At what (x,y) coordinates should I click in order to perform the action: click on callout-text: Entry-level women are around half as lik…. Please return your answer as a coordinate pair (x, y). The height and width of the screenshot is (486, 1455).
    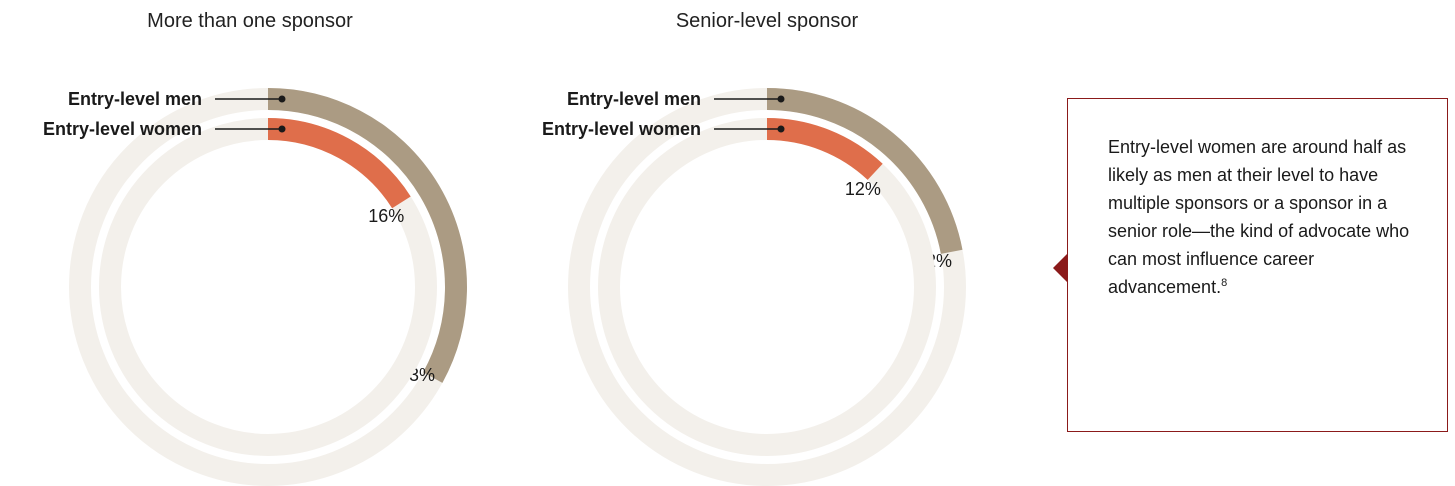
    Looking at the image, I should click on (1263, 217).